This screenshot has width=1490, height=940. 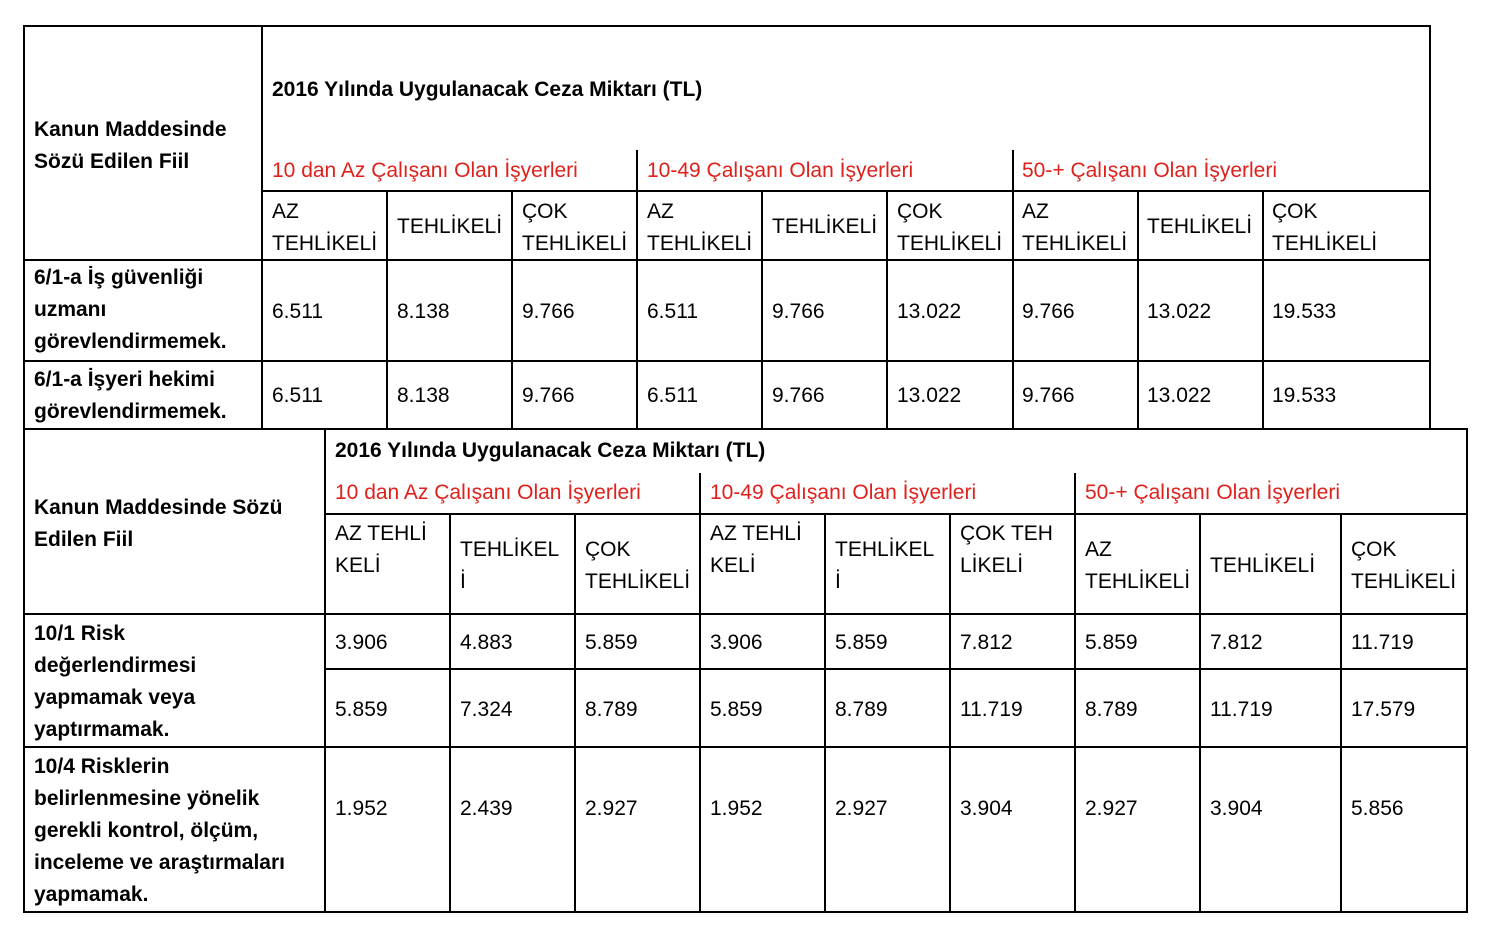 What do you see at coordinates (843, 492) in the screenshot?
I see `table2-group-2: 10-49 Çalışanı Olan İşyerleri` at bounding box center [843, 492].